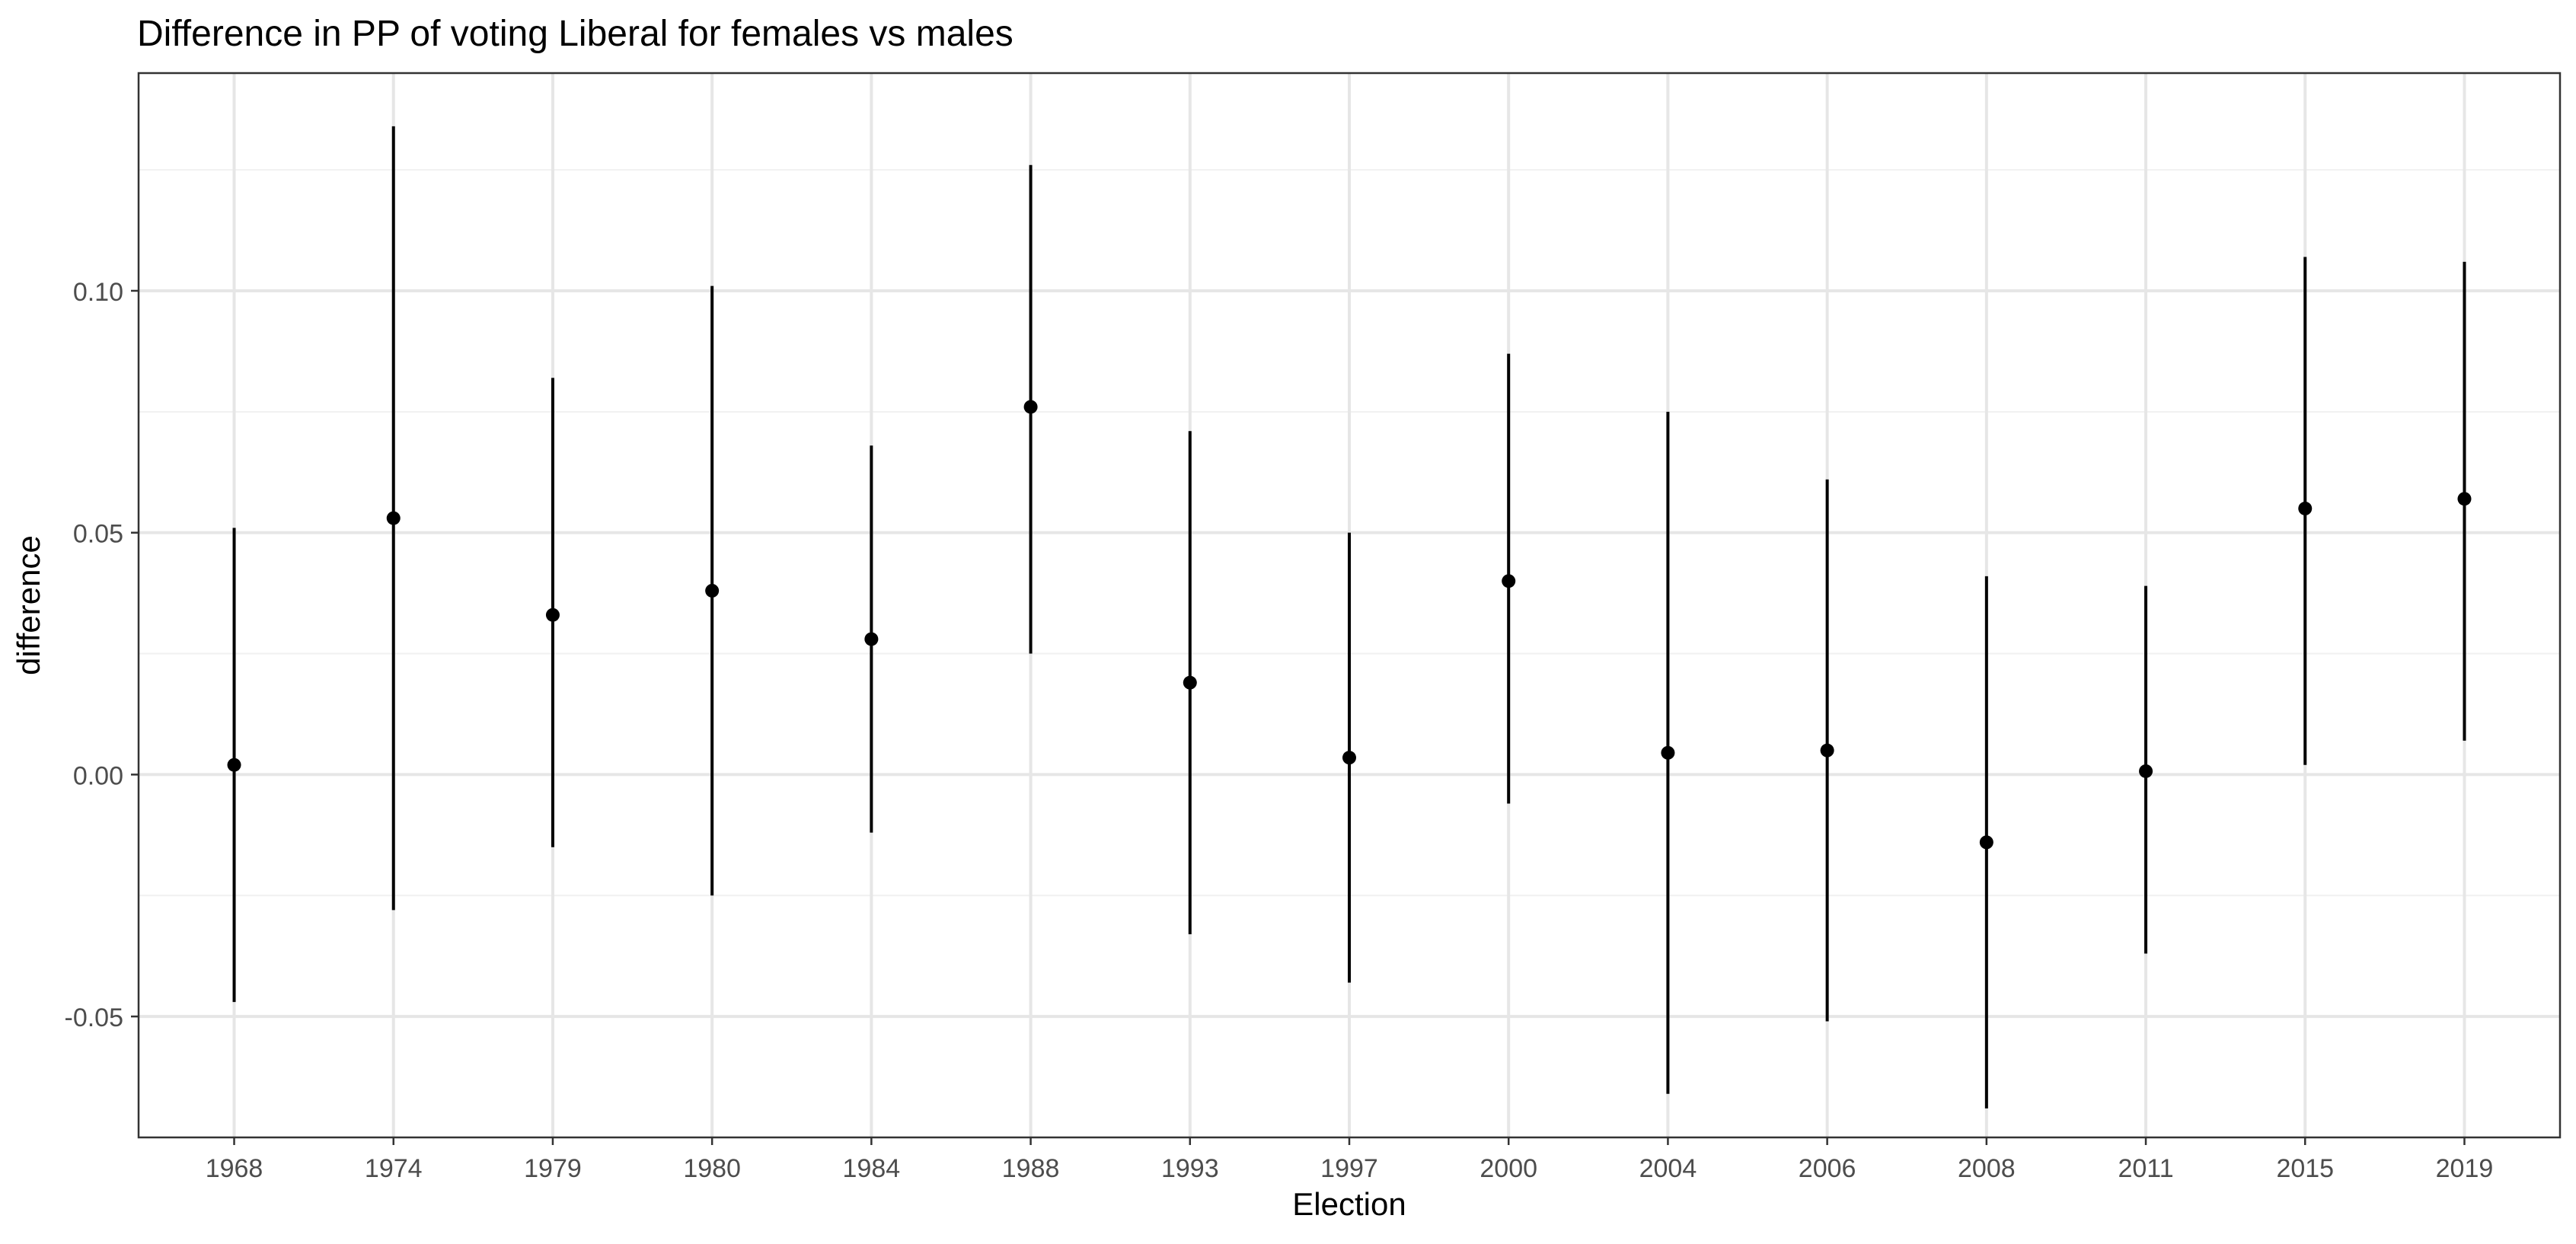 The height and width of the screenshot is (1244, 2576). I want to click on point-2011, so click(2146, 771).